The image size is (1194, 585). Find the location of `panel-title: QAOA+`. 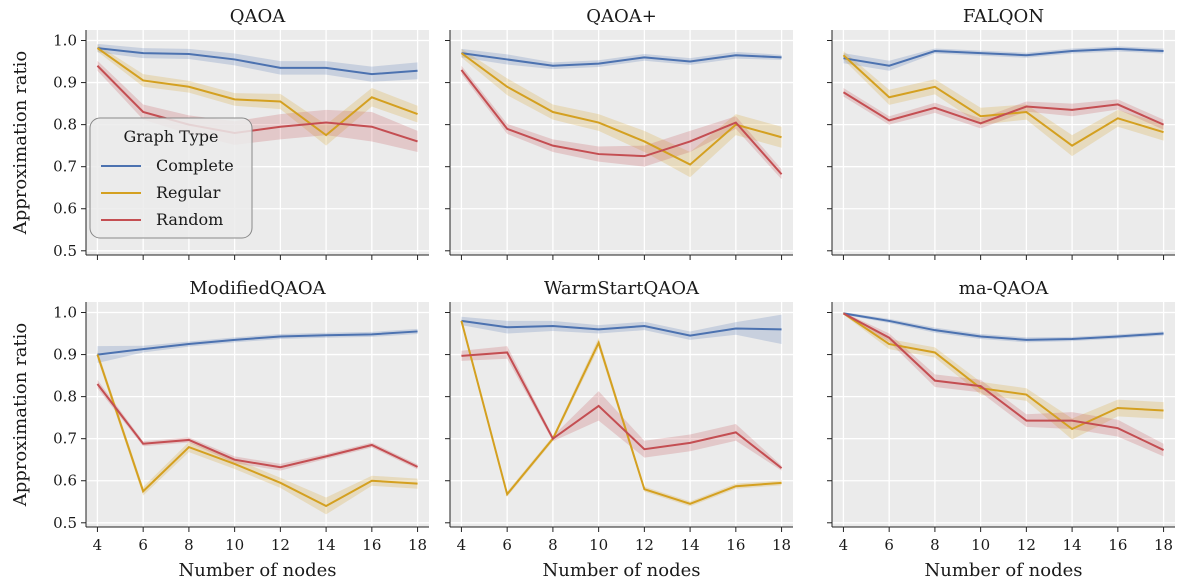

panel-title: QAOA+ is located at coordinates (621, 16).